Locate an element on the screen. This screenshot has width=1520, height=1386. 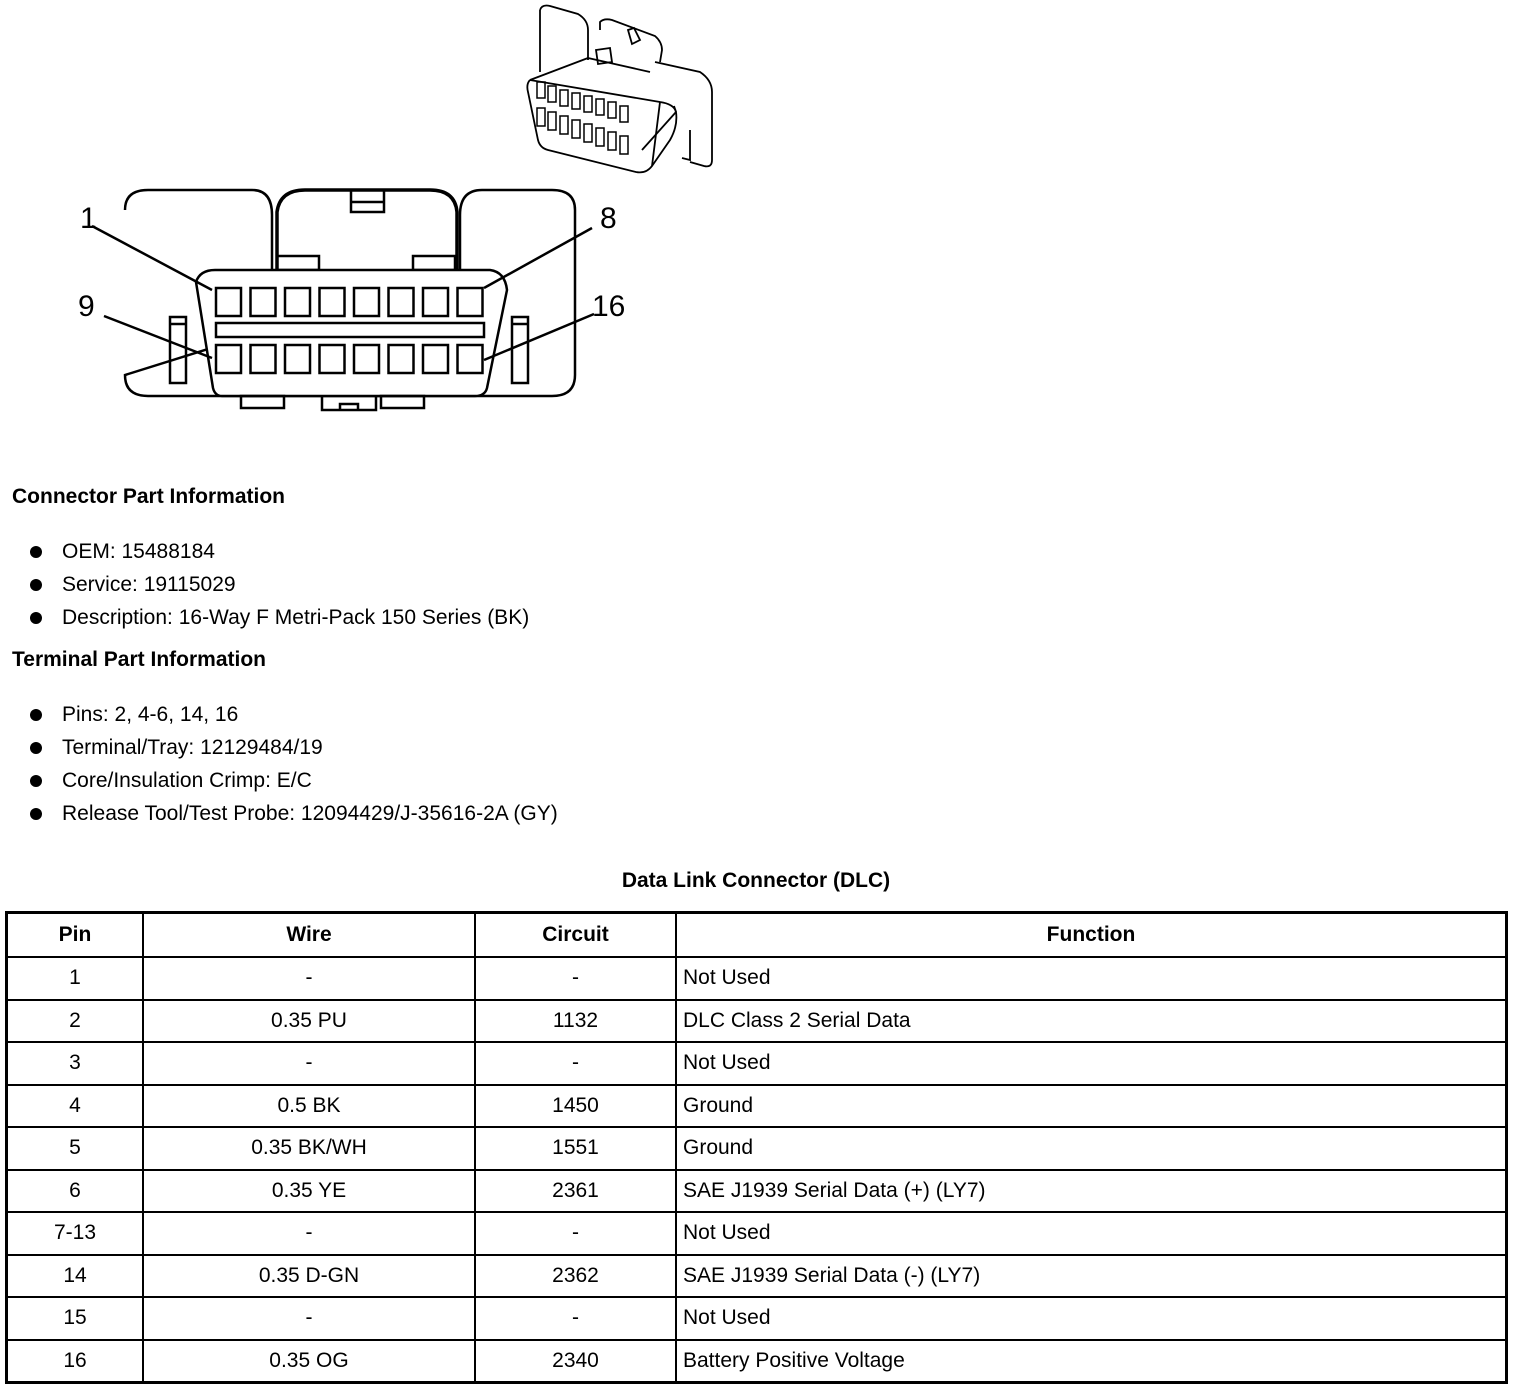
cell-wire: 0.35 PU is located at coordinates (309, 1020).